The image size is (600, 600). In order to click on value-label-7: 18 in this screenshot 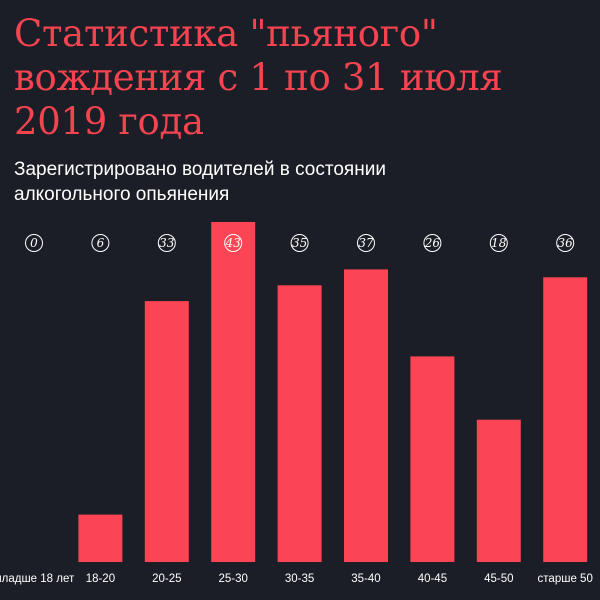, I will do `click(499, 243)`.